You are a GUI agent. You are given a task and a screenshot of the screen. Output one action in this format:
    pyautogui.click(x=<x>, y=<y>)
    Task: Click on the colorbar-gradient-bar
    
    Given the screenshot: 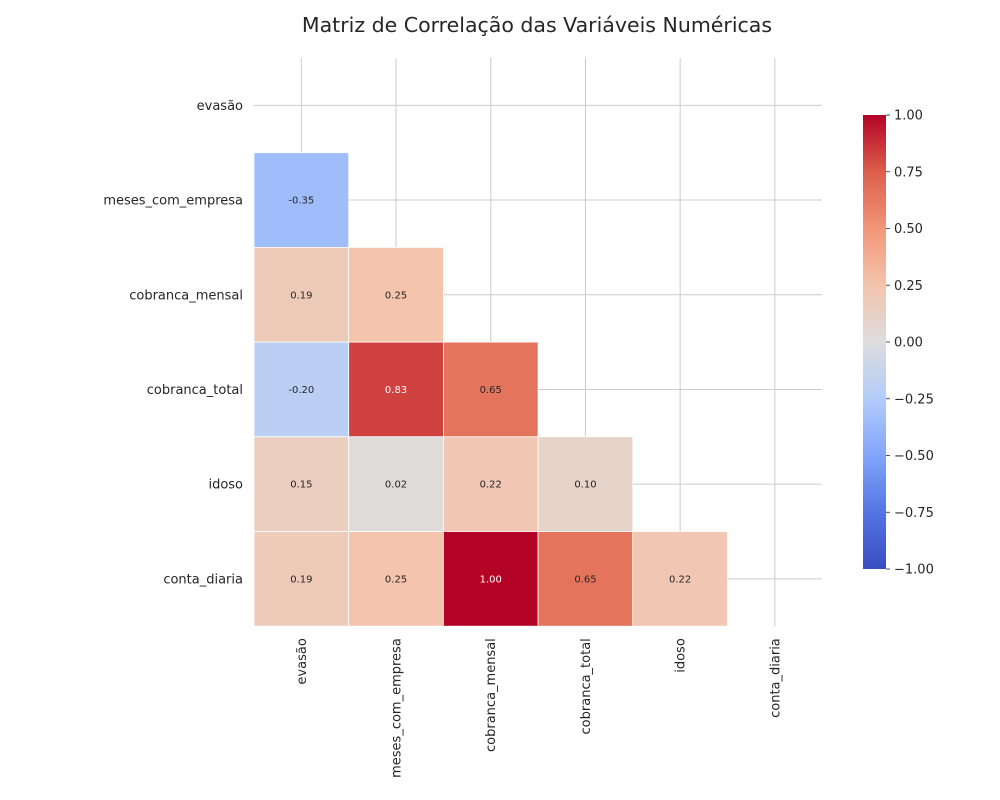 What is the action you would take?
    pyautogui.click(x=874, y=342)
    